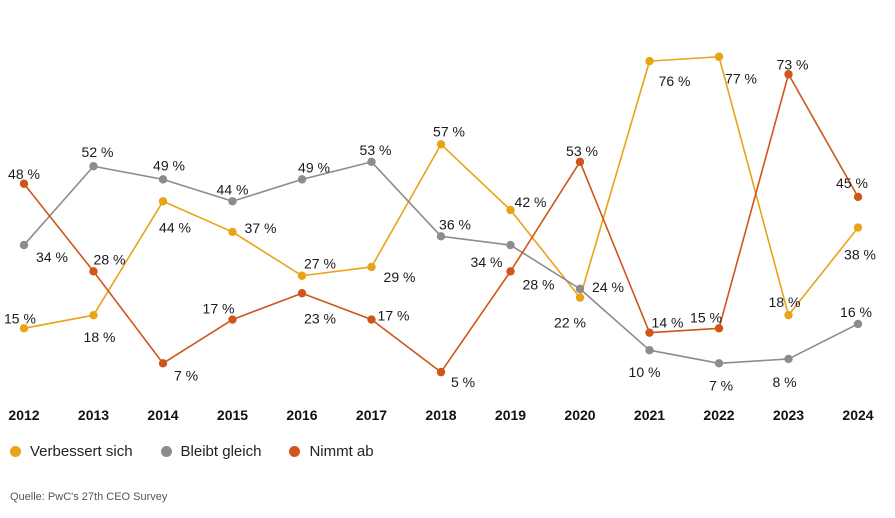  I want to click on x-tick-label-2012: 2012, so click(23, 415).